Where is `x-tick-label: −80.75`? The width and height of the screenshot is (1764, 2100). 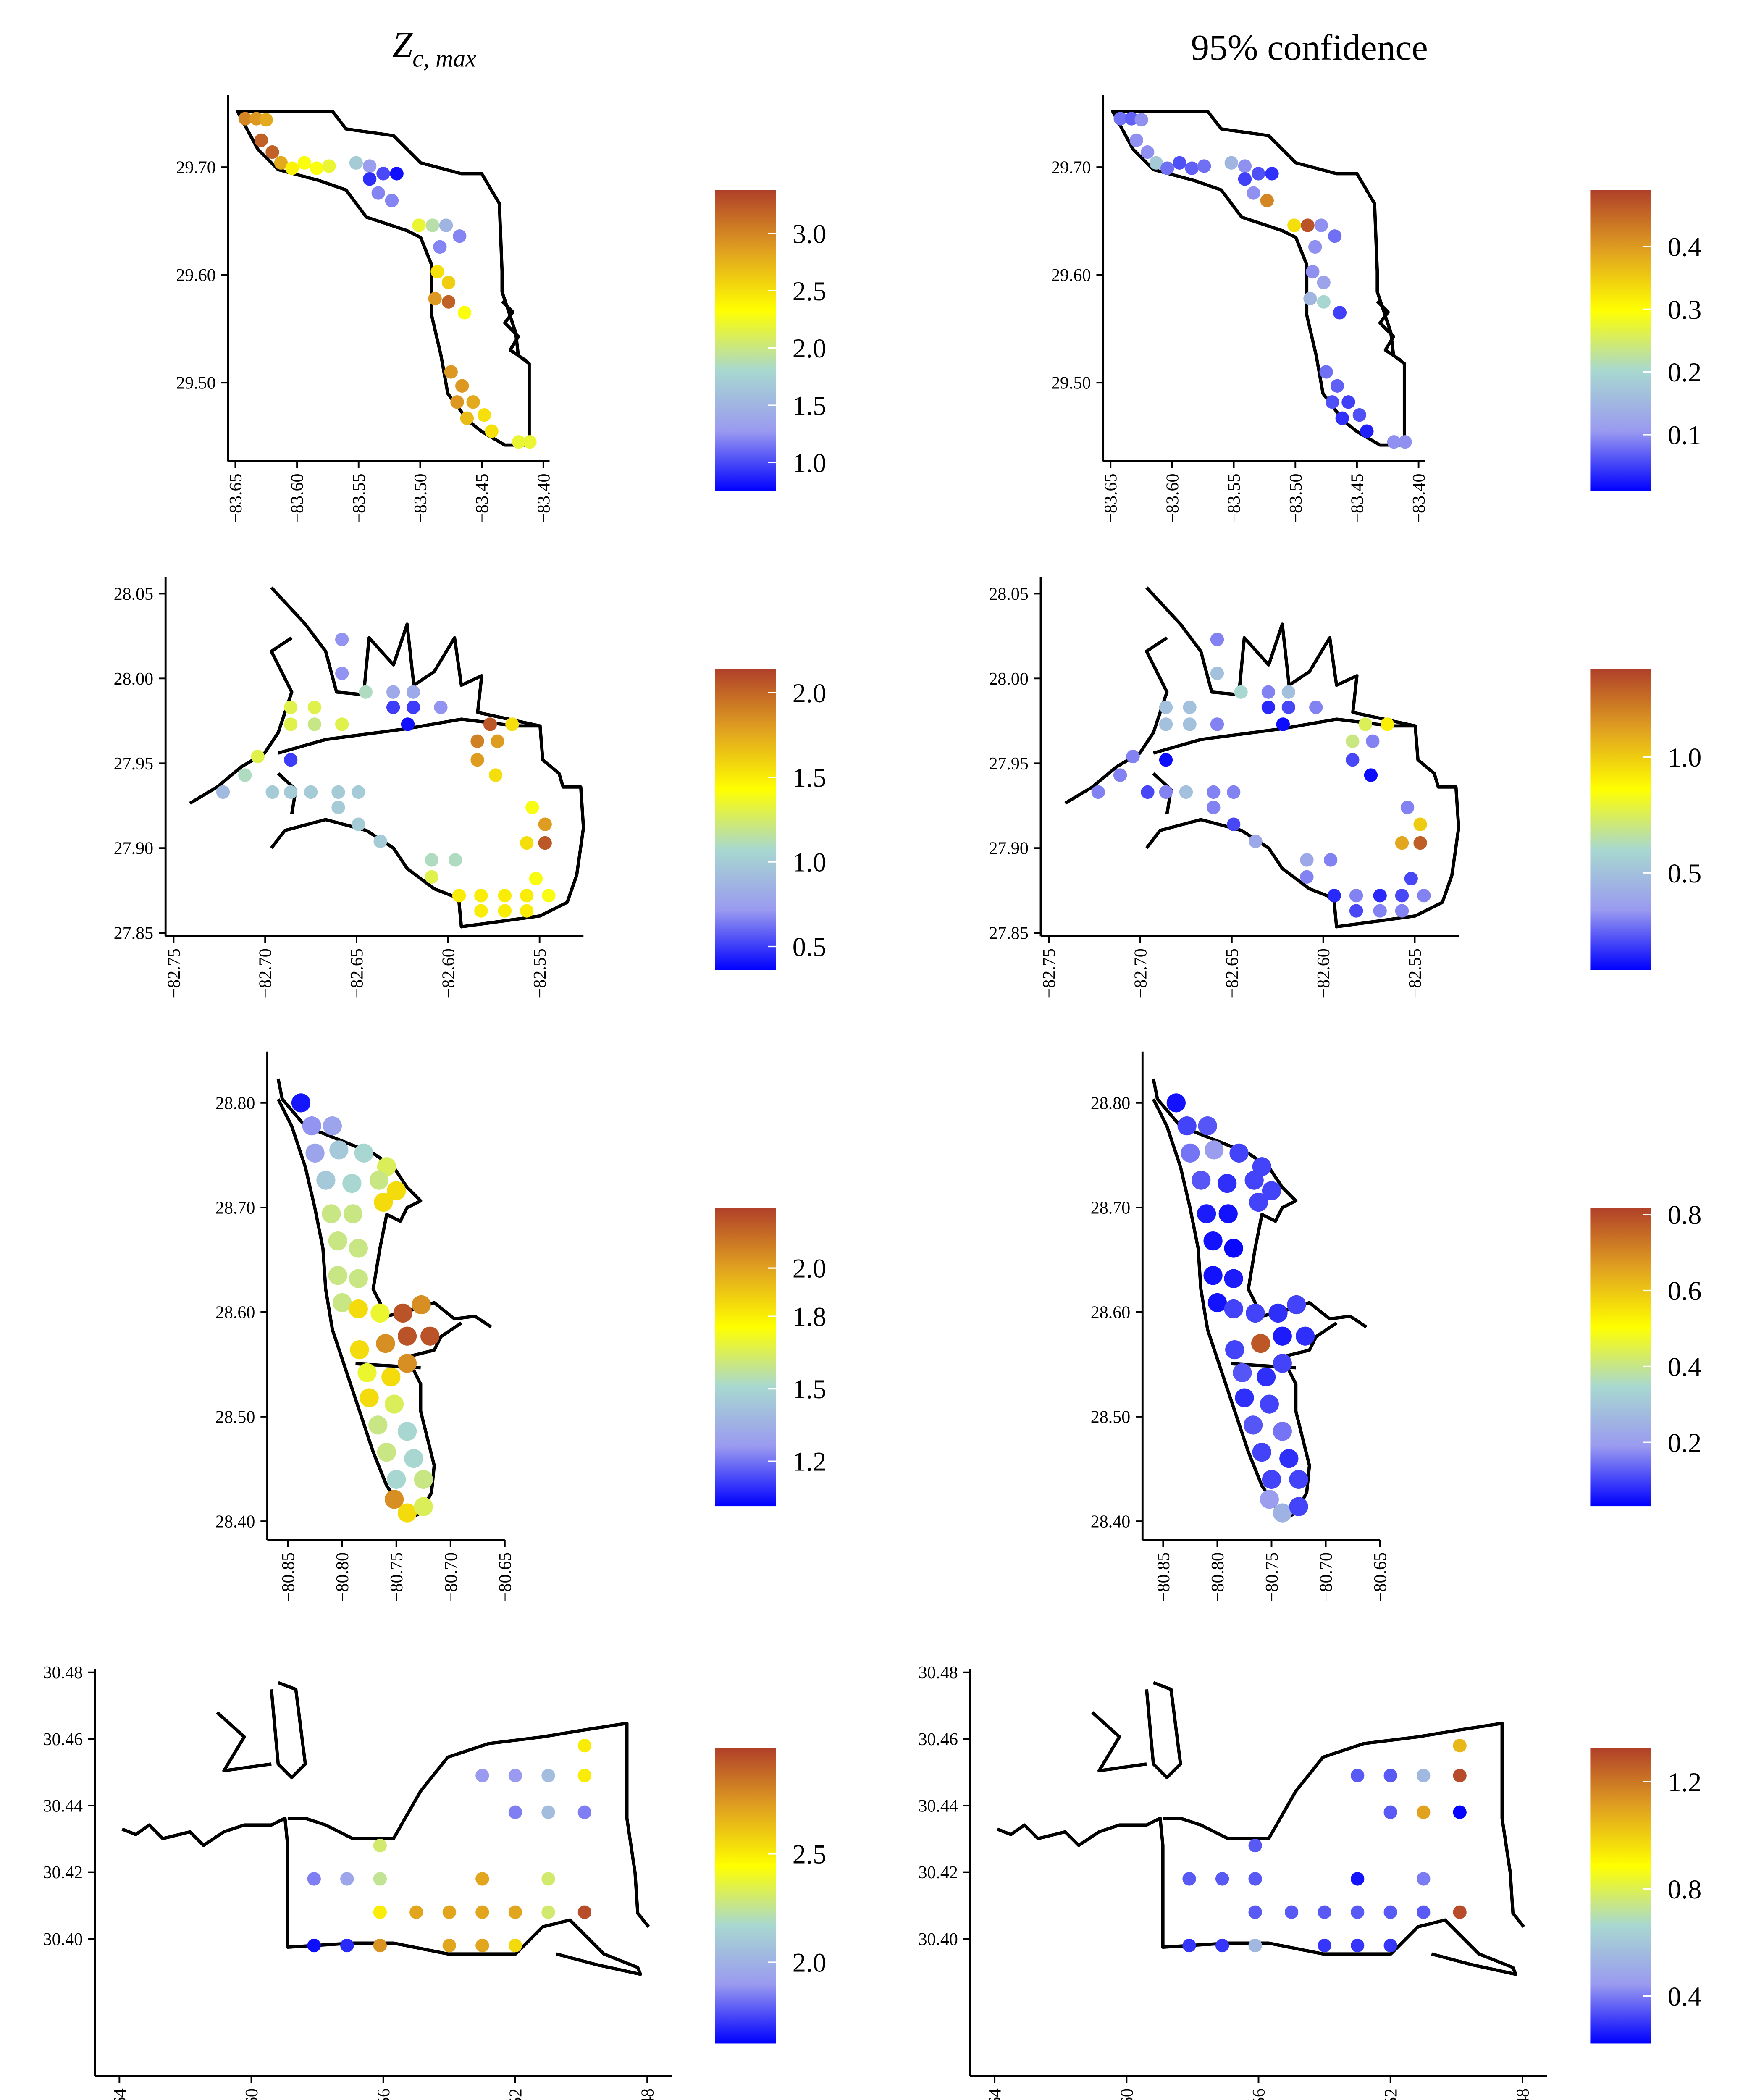 x-tick-label: −80.75 is located at coordinates (397, 1577).